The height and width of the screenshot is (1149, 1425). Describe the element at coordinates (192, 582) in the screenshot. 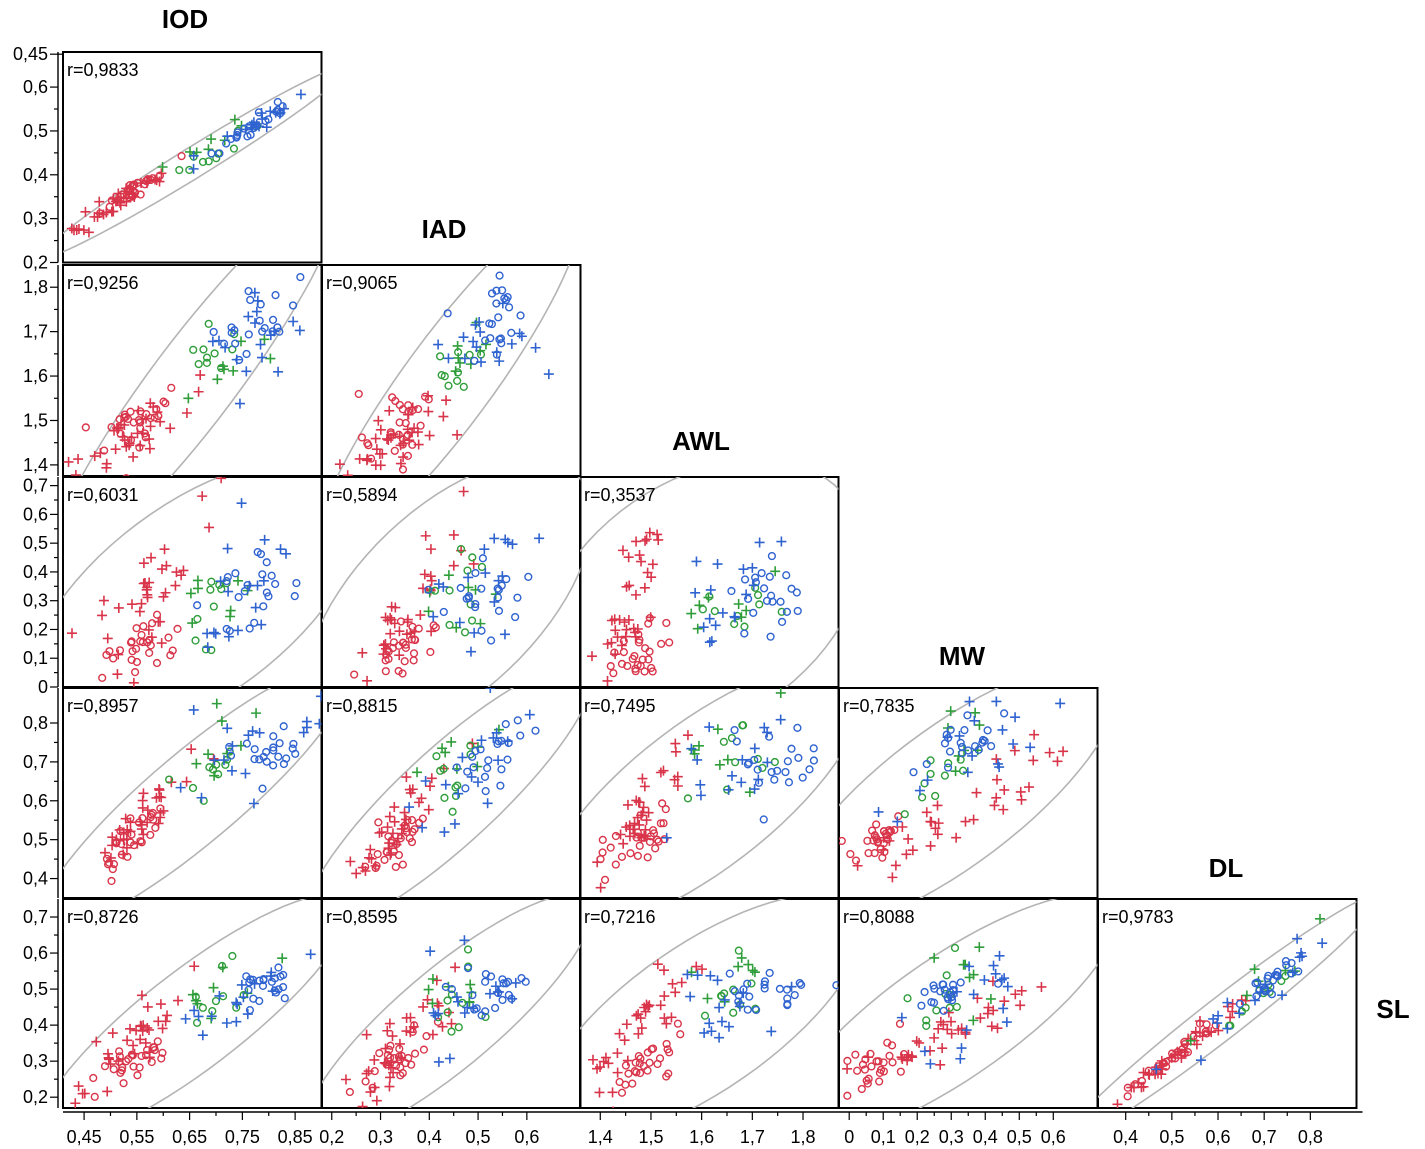

I see `panel-frame` at that location.